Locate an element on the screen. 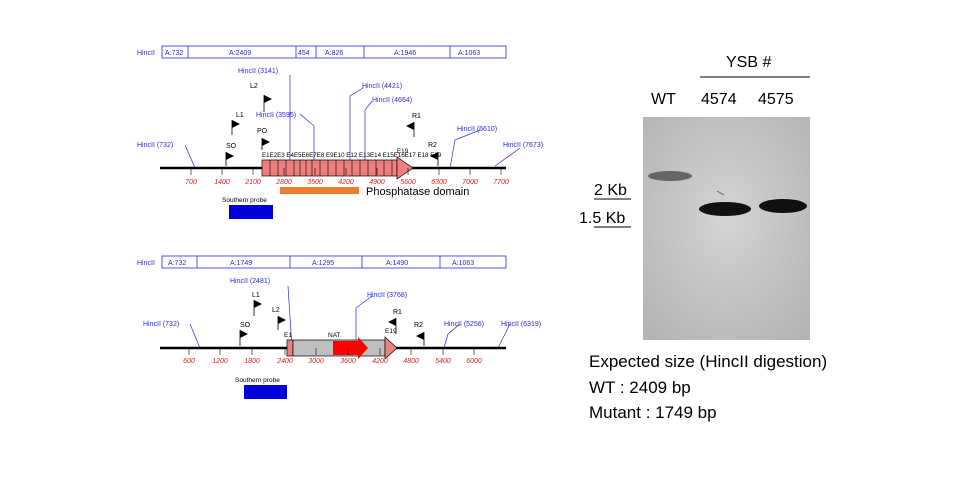 Image resolution: width=960 pixels, height=480 pixels. wt-tick-label: 700 is located at coordinates (191, 182).